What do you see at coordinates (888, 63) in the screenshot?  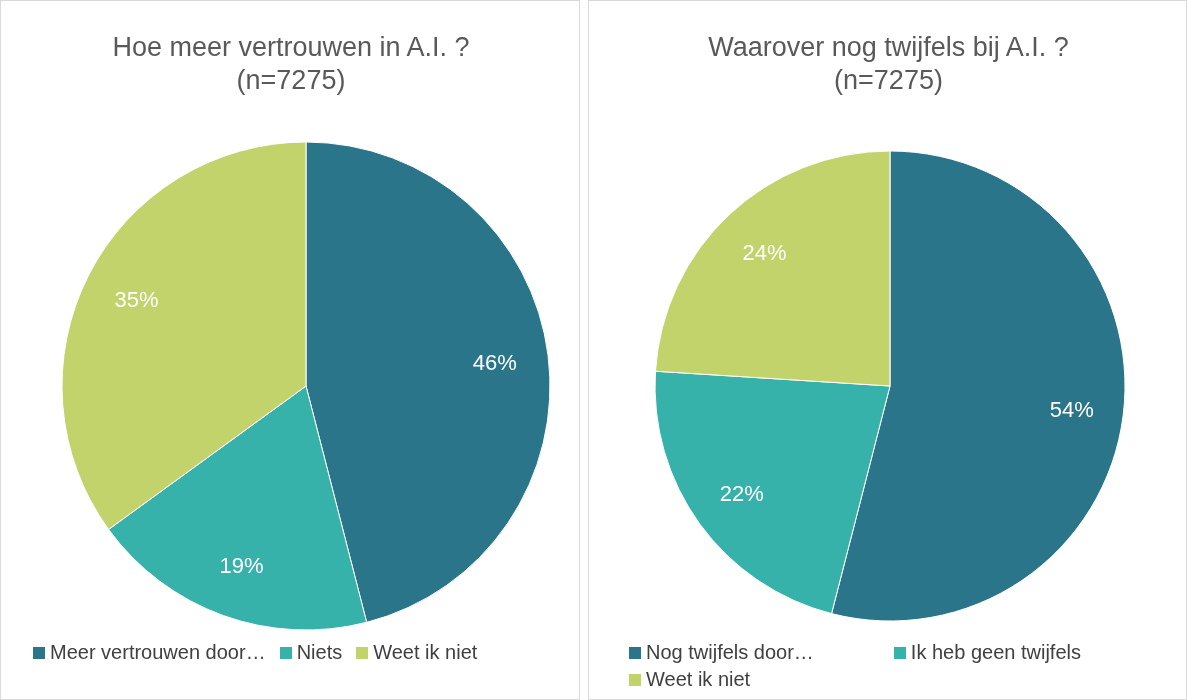 I see `chart-title: Waarover nog twijfels bij A.I. ? (n=7275)` at bounding box center [888, 63].